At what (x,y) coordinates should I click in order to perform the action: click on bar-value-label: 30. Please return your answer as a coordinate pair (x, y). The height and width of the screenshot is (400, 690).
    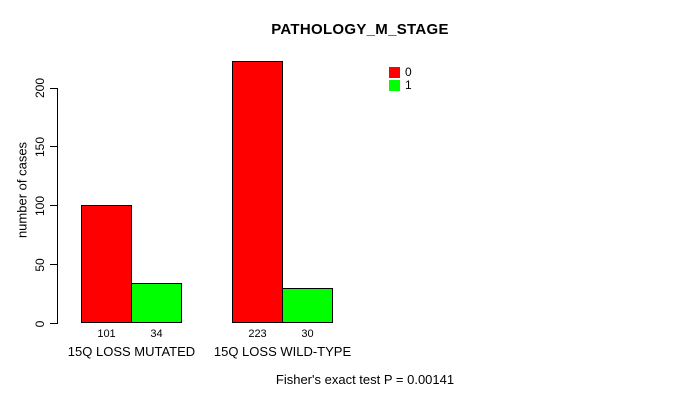
    Looking at the image, I should click on (307, 334).